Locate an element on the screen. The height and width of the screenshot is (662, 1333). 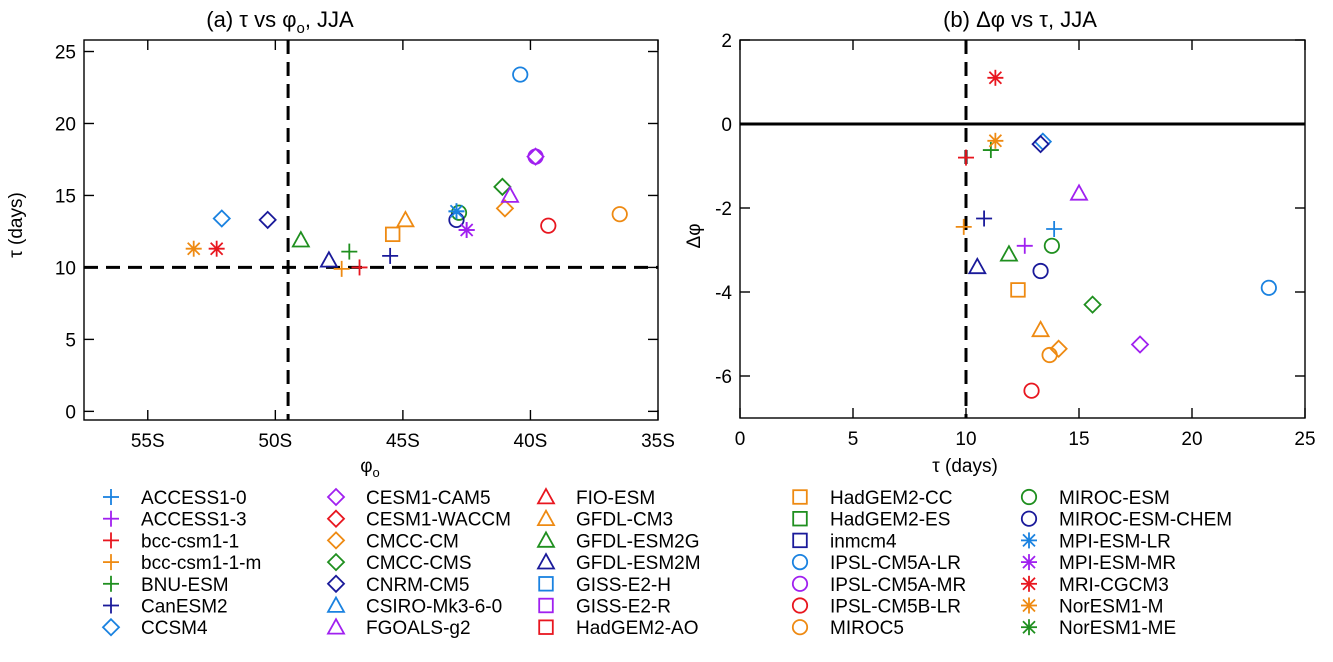
panel-a-point-ccsm4 is located at coordinates (222, 218).